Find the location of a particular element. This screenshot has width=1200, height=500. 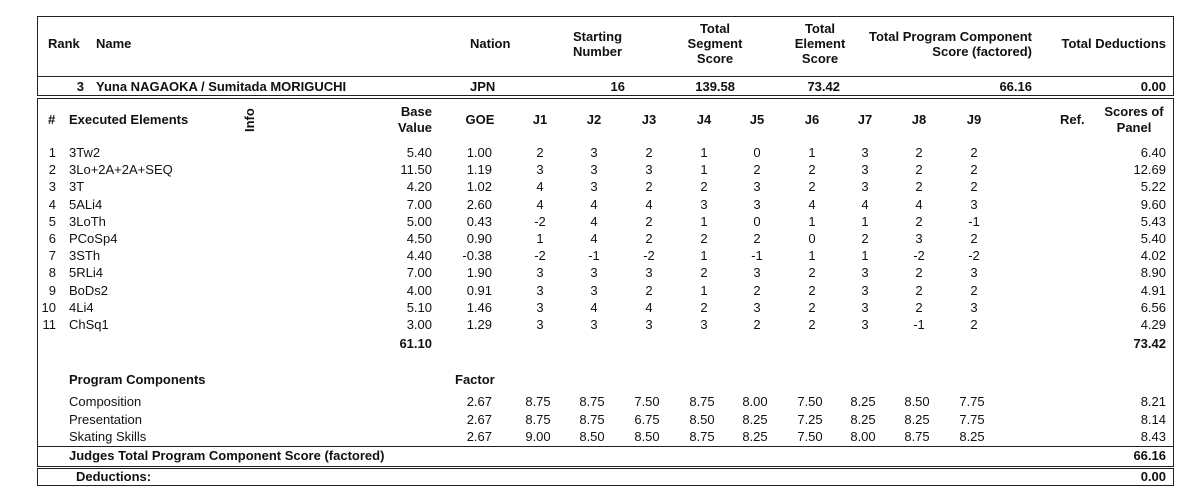

element-row-score: 6.40 is located at coordinates (1153, 152).